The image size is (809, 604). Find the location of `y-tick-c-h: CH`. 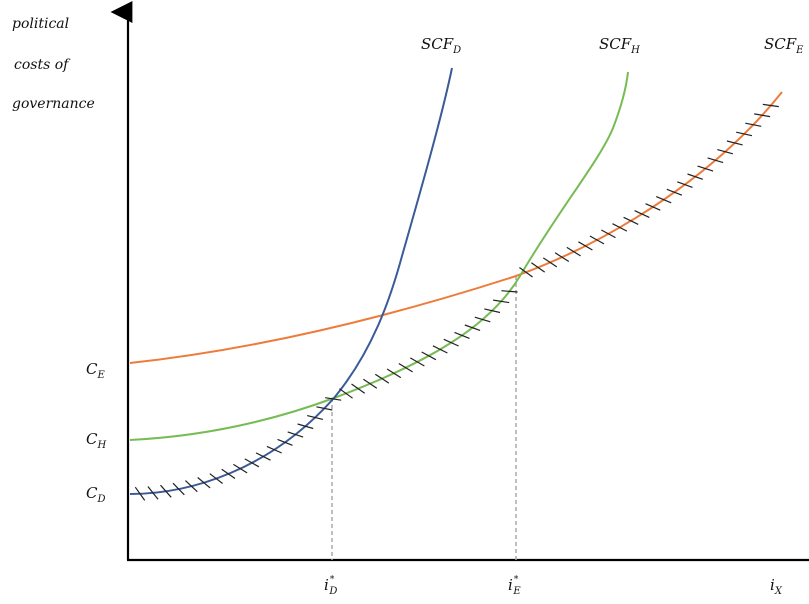

y-tick-c-h: CH is located at coordinates (96, 440).